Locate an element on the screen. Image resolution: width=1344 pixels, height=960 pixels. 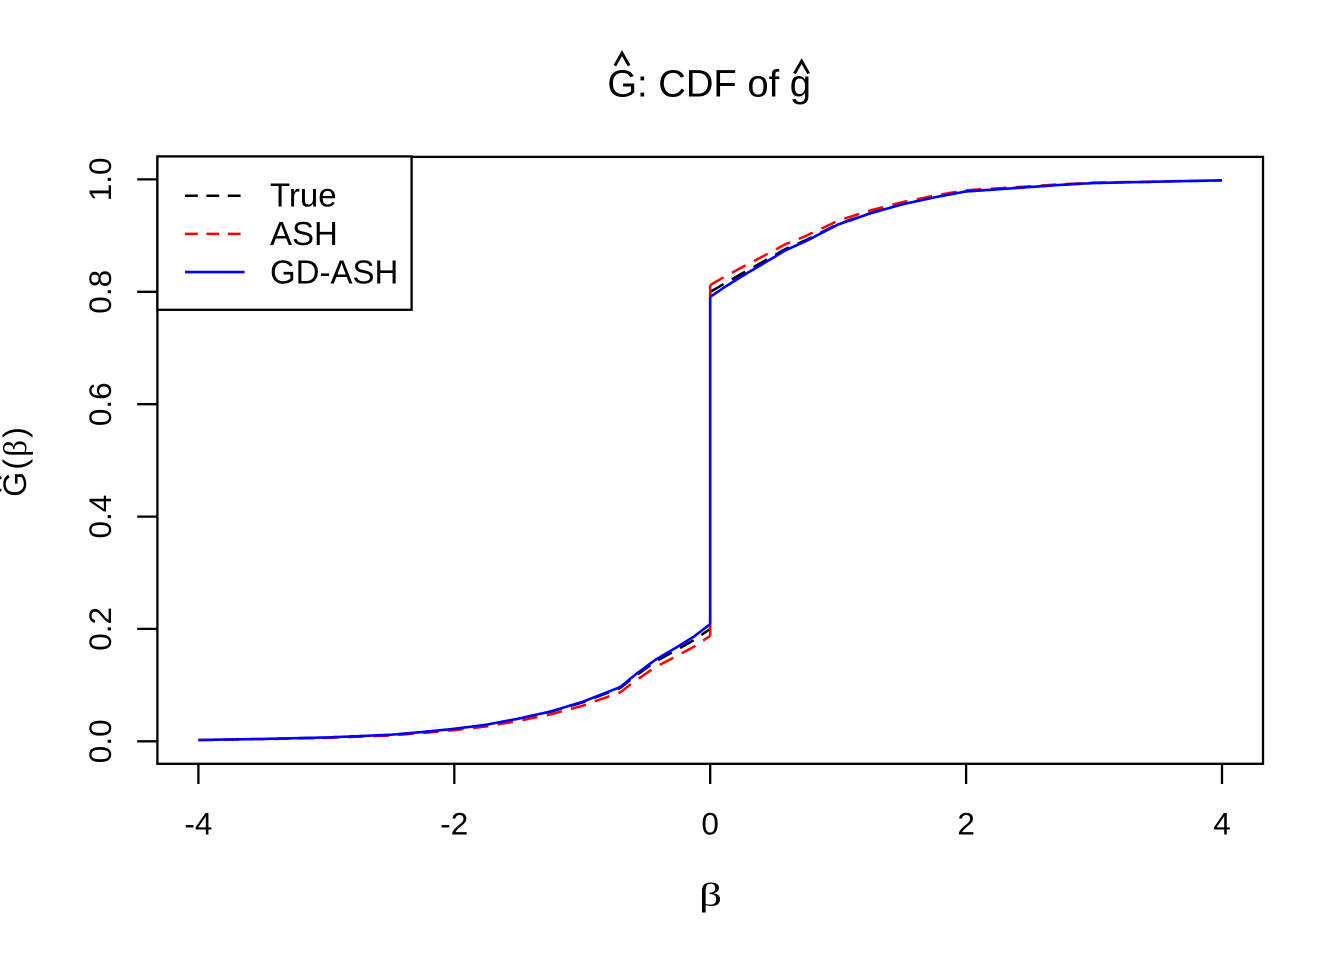
svg-text: ASH is located at coordinates (304, 233).